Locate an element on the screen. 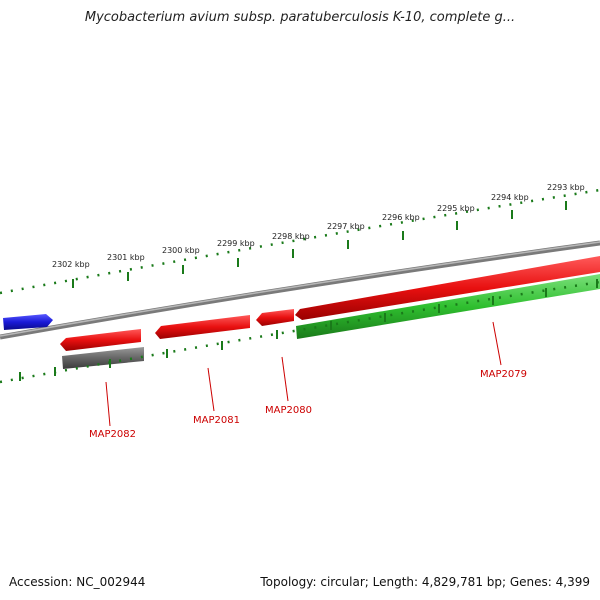 This screenshot has height=600, width=600. outer-ruler-ticks is located at coordinates (319, 244).